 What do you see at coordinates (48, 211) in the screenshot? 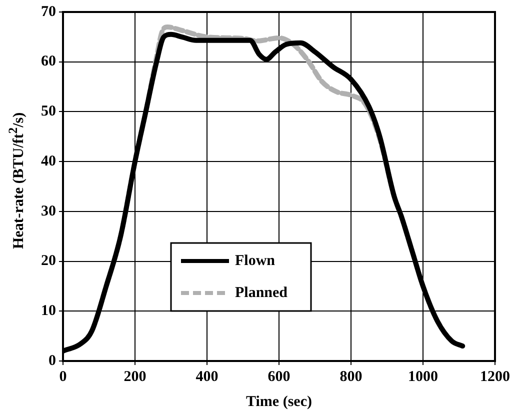
I see `y-tick-label: 30` at bounding box center [48, 211].